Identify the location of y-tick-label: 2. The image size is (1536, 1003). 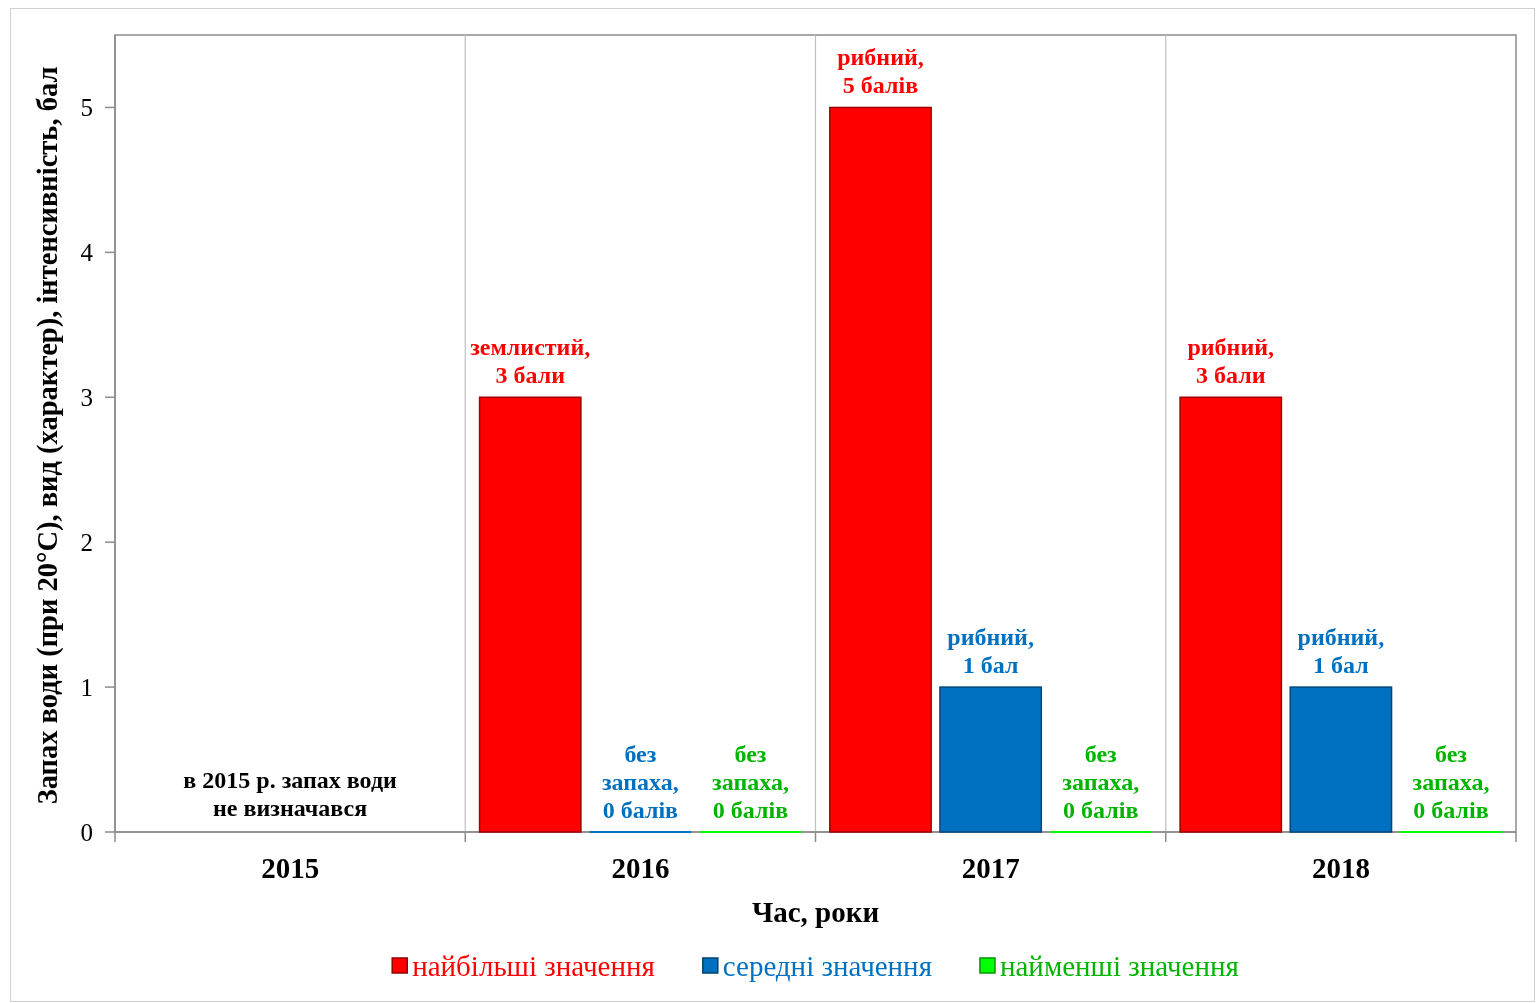
(86, 542).